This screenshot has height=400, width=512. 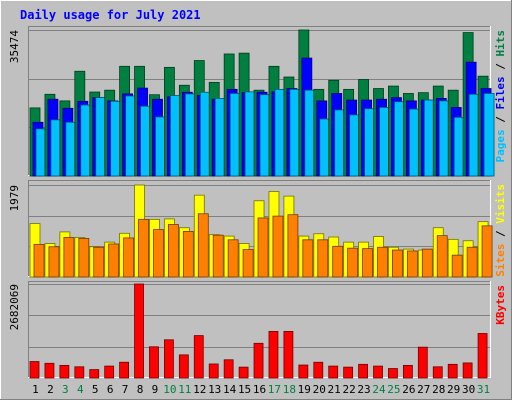 I want to click on x-tick-label: 20, so click(x=319, y=389).